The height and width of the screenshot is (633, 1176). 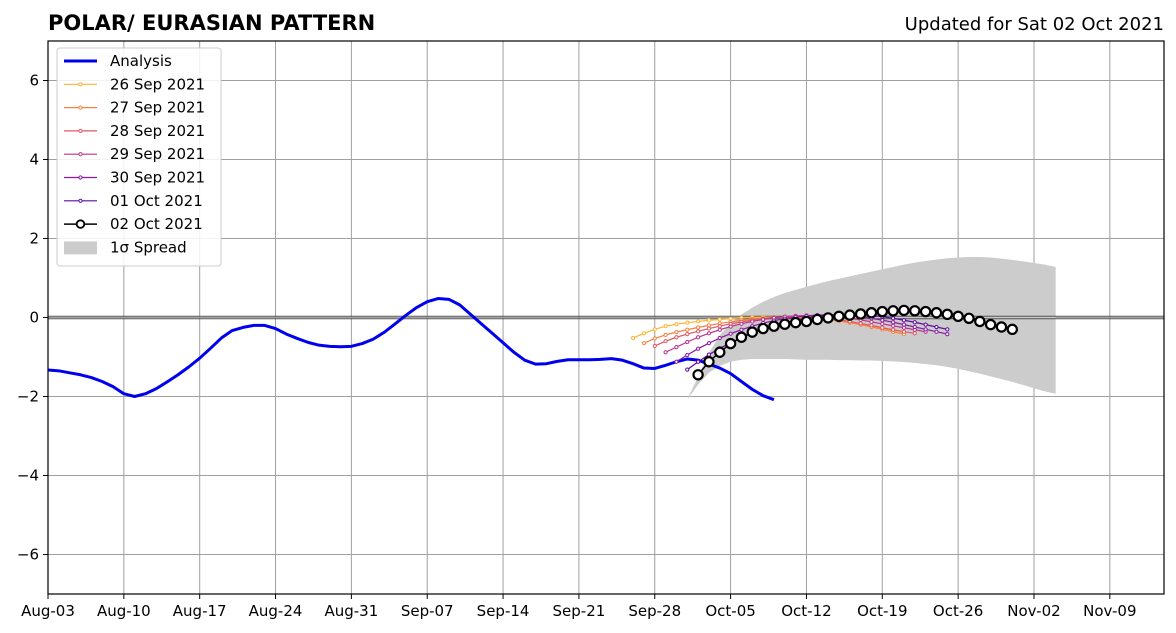 I want to click on x-tick-label: Sep-28, so click(x=654, y=611).